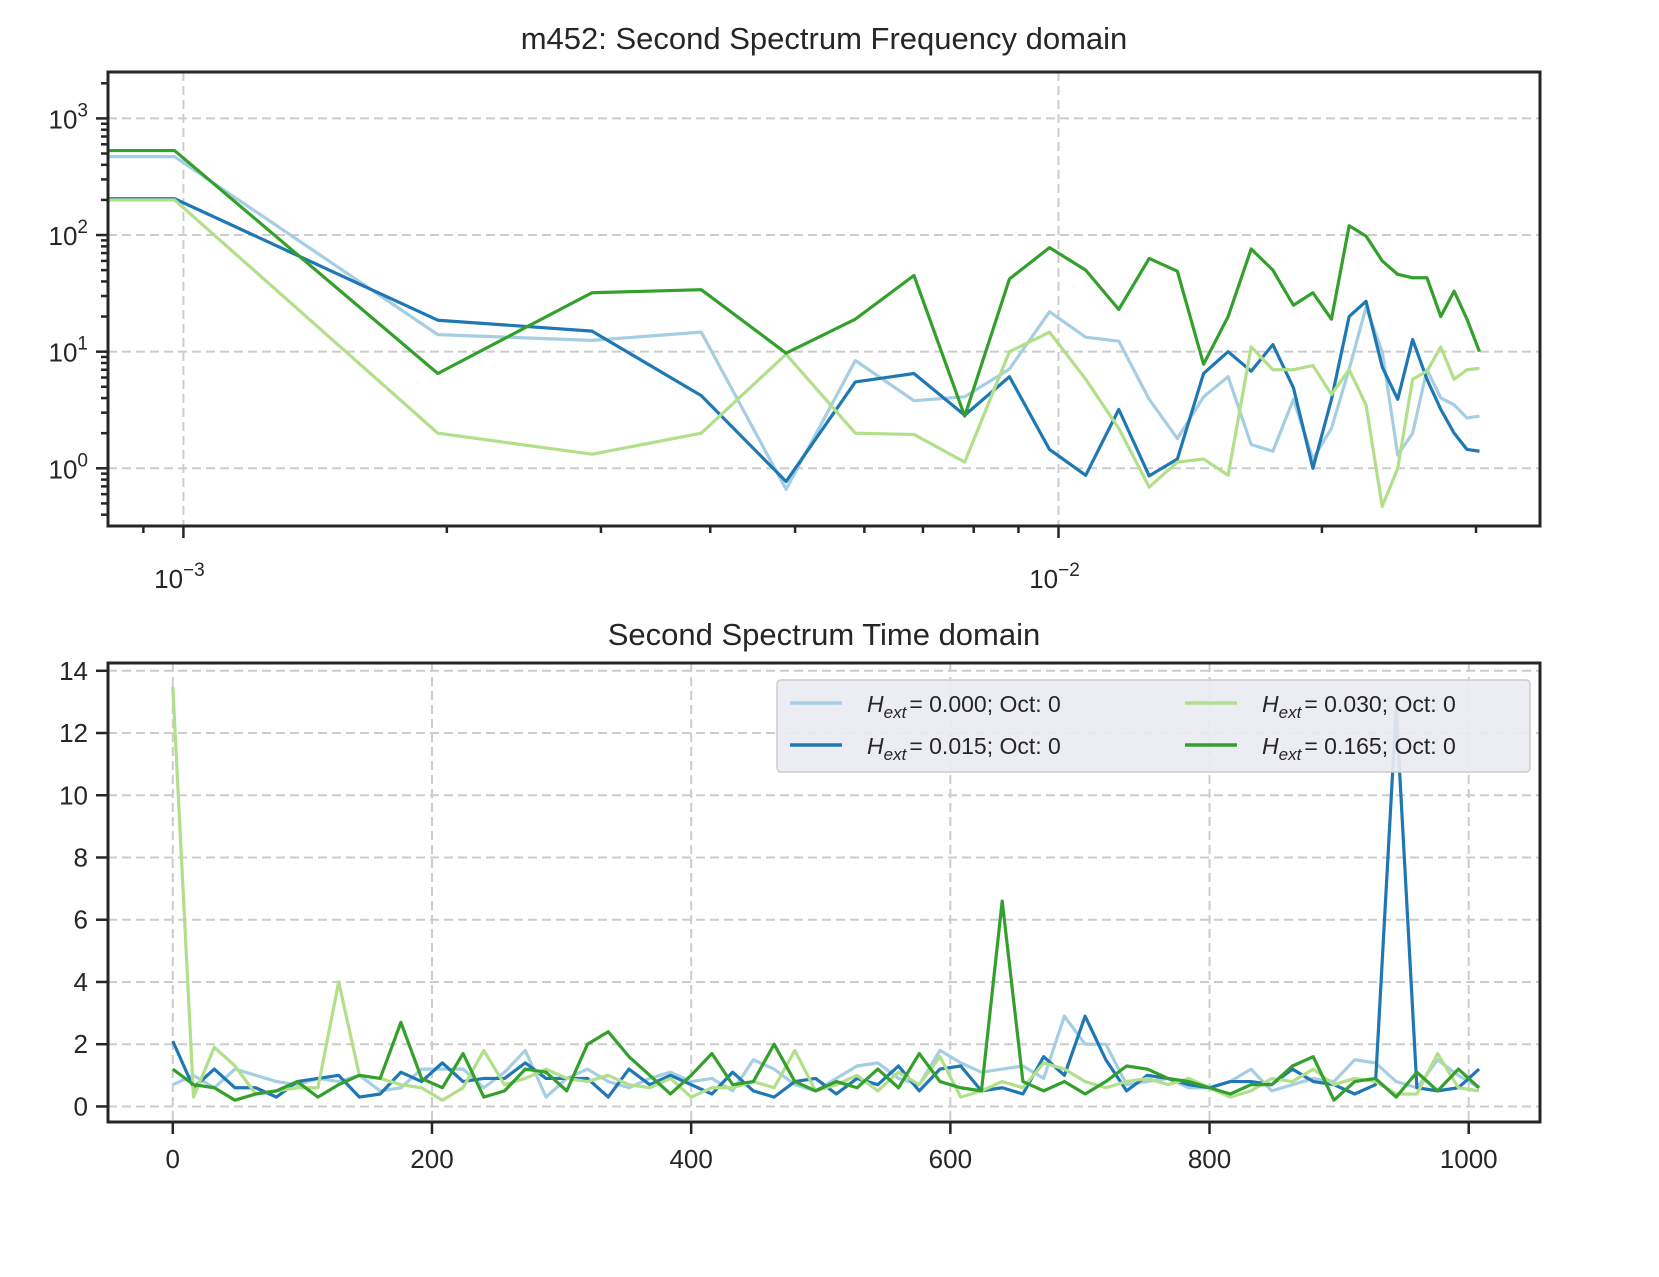  I want to click on legend-label: Hext = 0.030; Oct: 0, so click(1359, 706).